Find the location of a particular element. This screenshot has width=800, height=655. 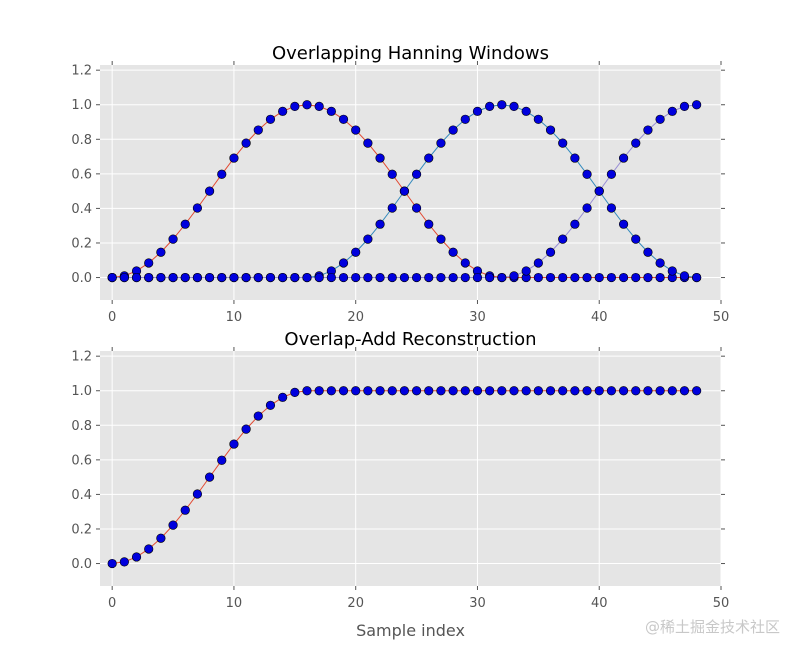

x-tick-label: 40 is located at coordinates (599, 603).